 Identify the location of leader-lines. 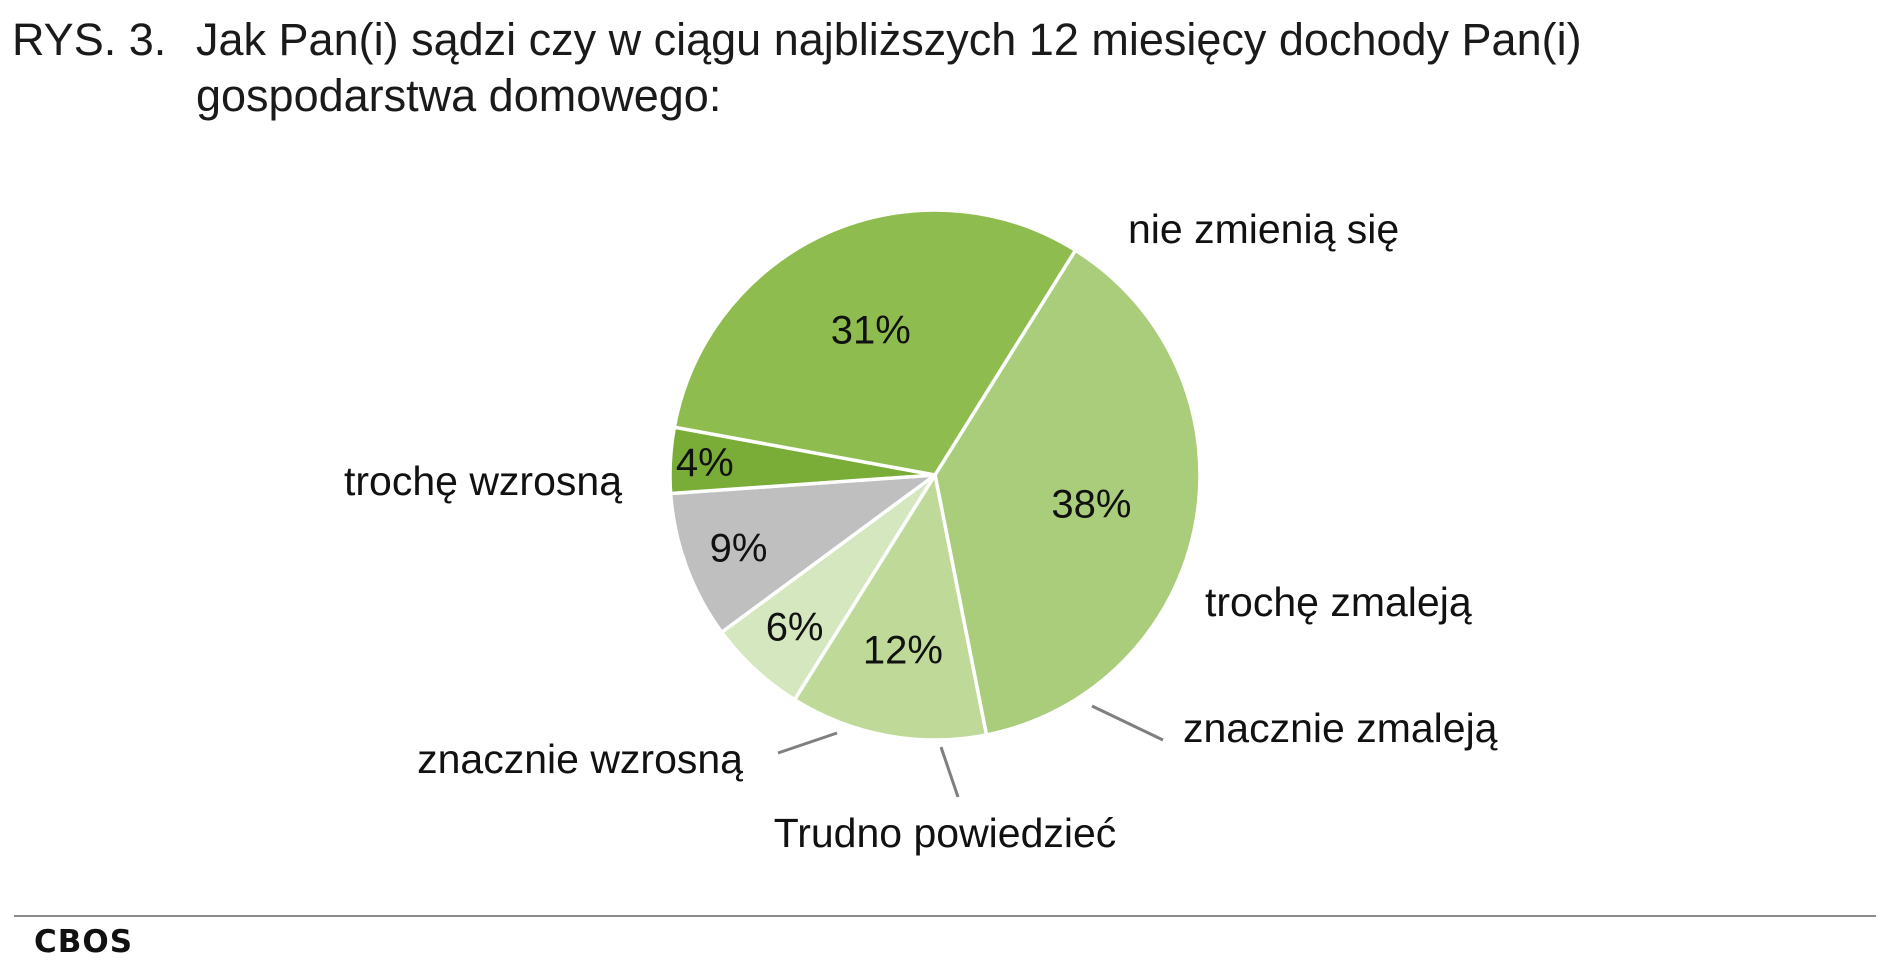
(970, 751).